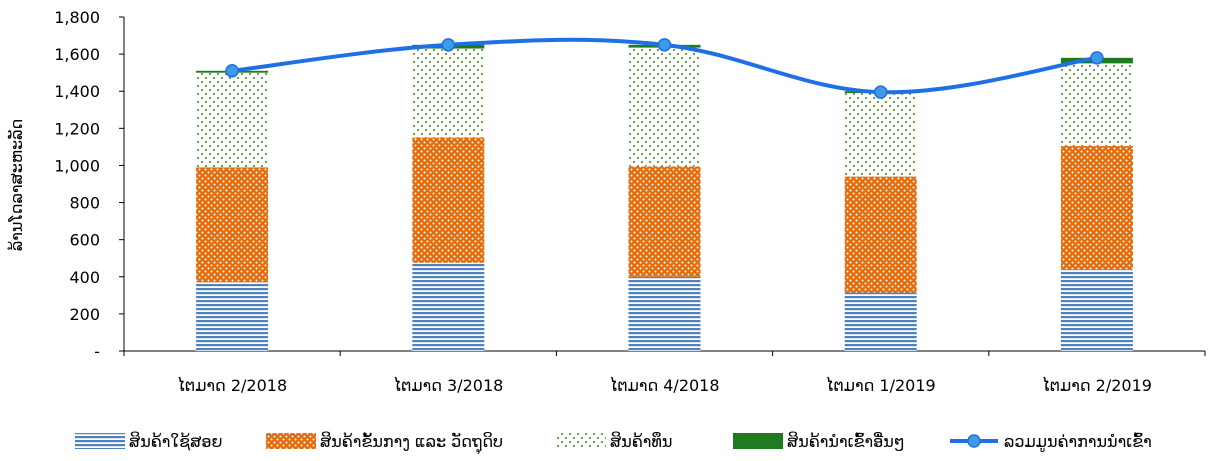 Image resolution: width=1208 pixels, height=461 pixels. I want to click on legend-label: ສິນຄ້າໃຊ້ສອຍ, so click(176, 441).